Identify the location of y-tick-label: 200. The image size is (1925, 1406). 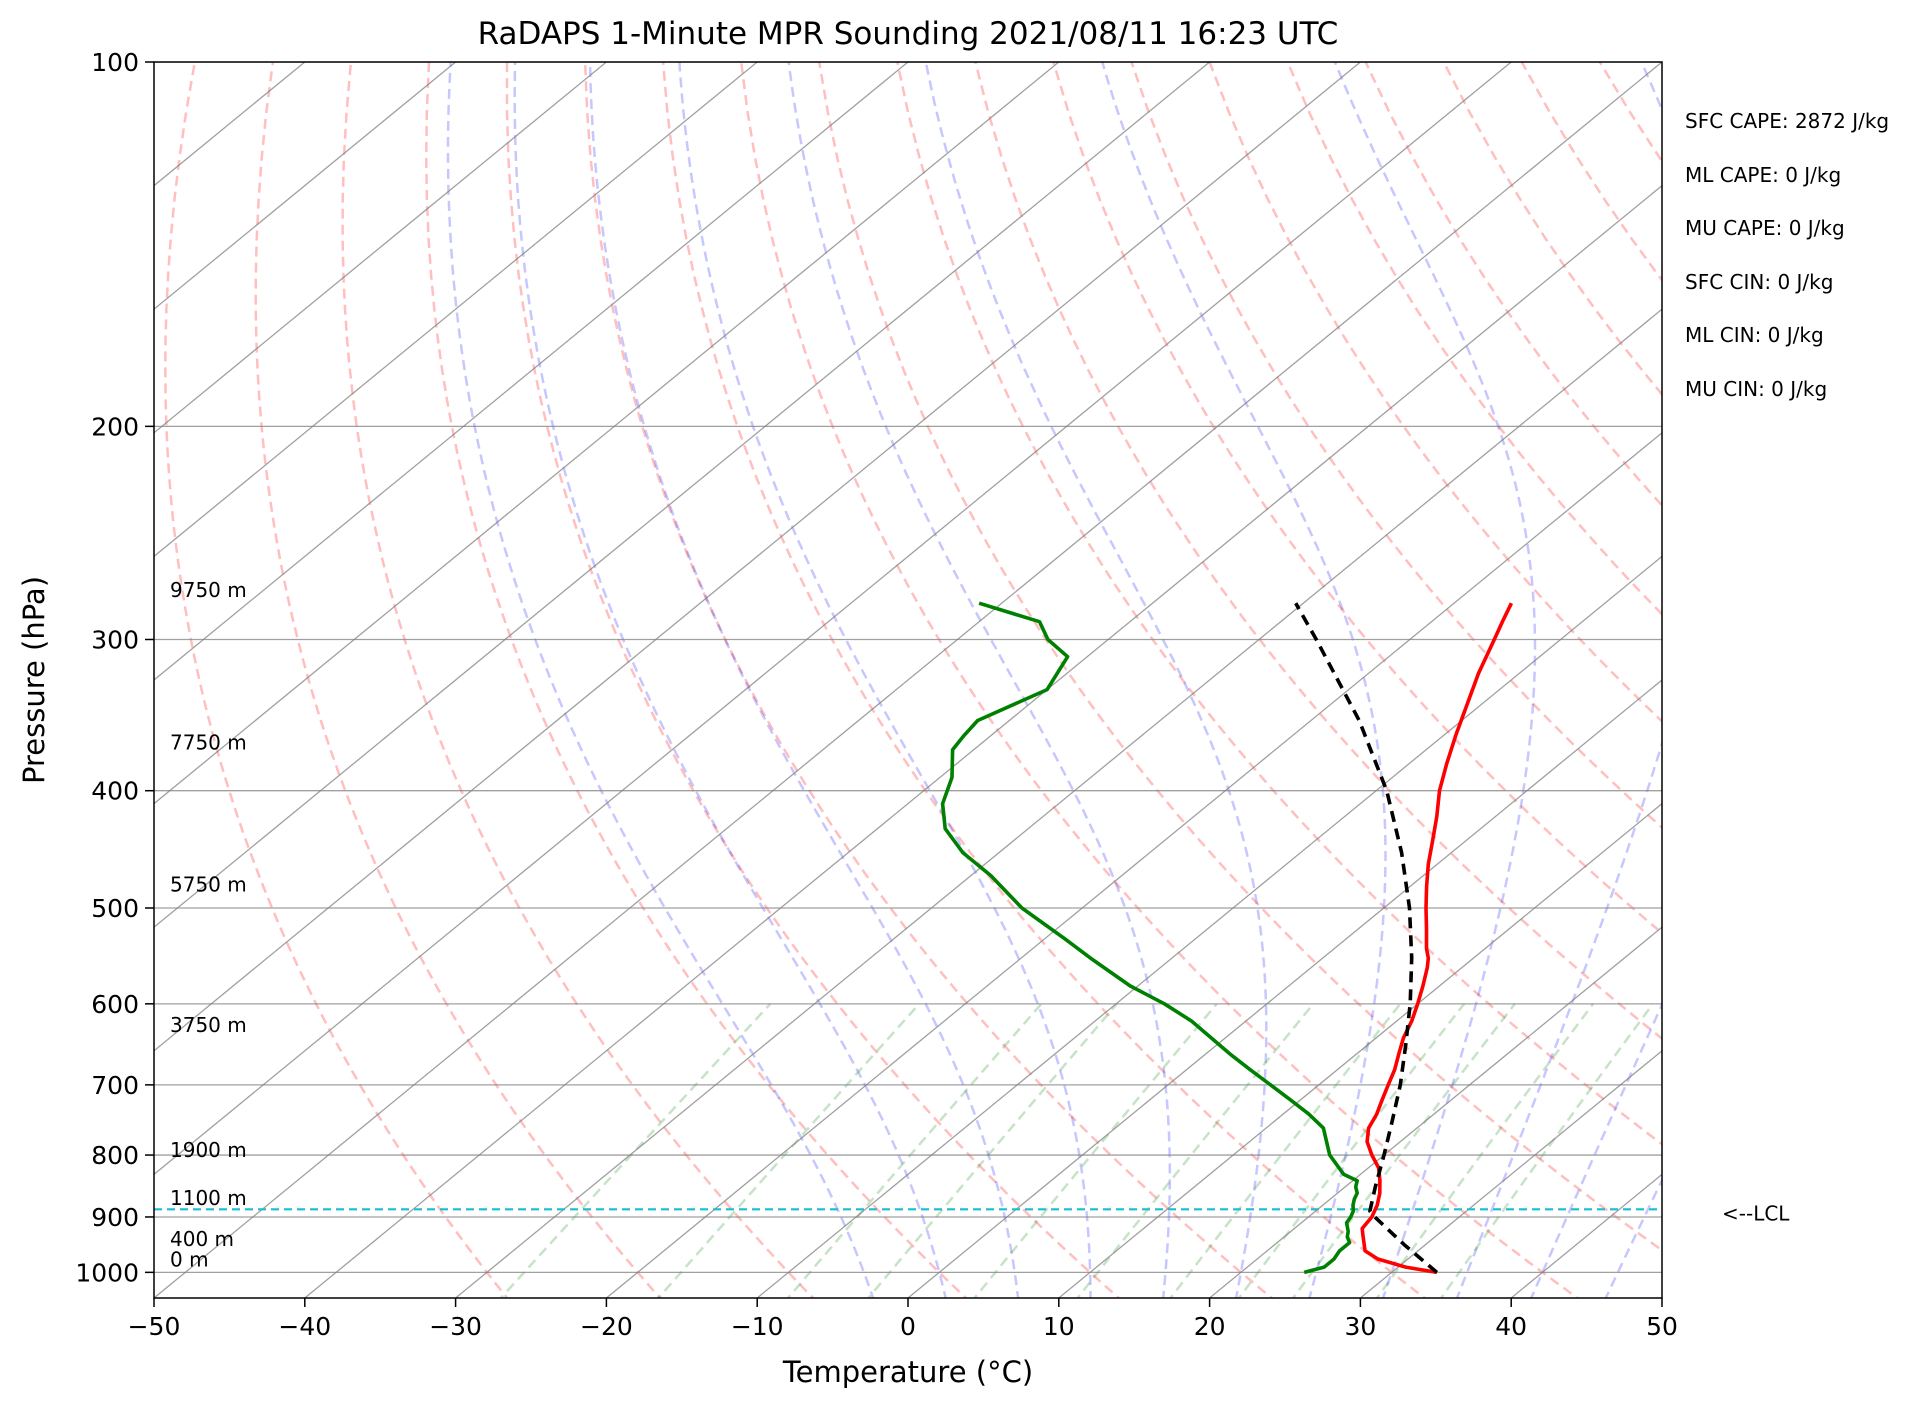
(115, 426).